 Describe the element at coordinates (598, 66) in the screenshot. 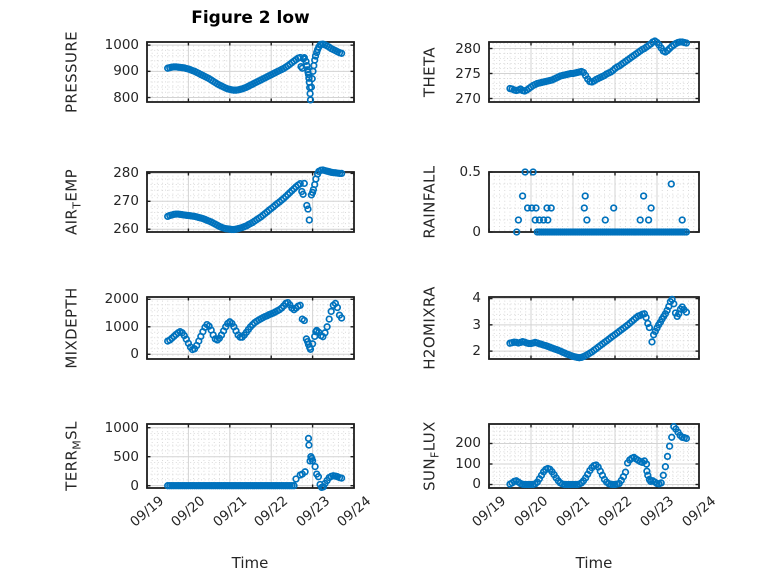

I see `series-THETA` at that location.